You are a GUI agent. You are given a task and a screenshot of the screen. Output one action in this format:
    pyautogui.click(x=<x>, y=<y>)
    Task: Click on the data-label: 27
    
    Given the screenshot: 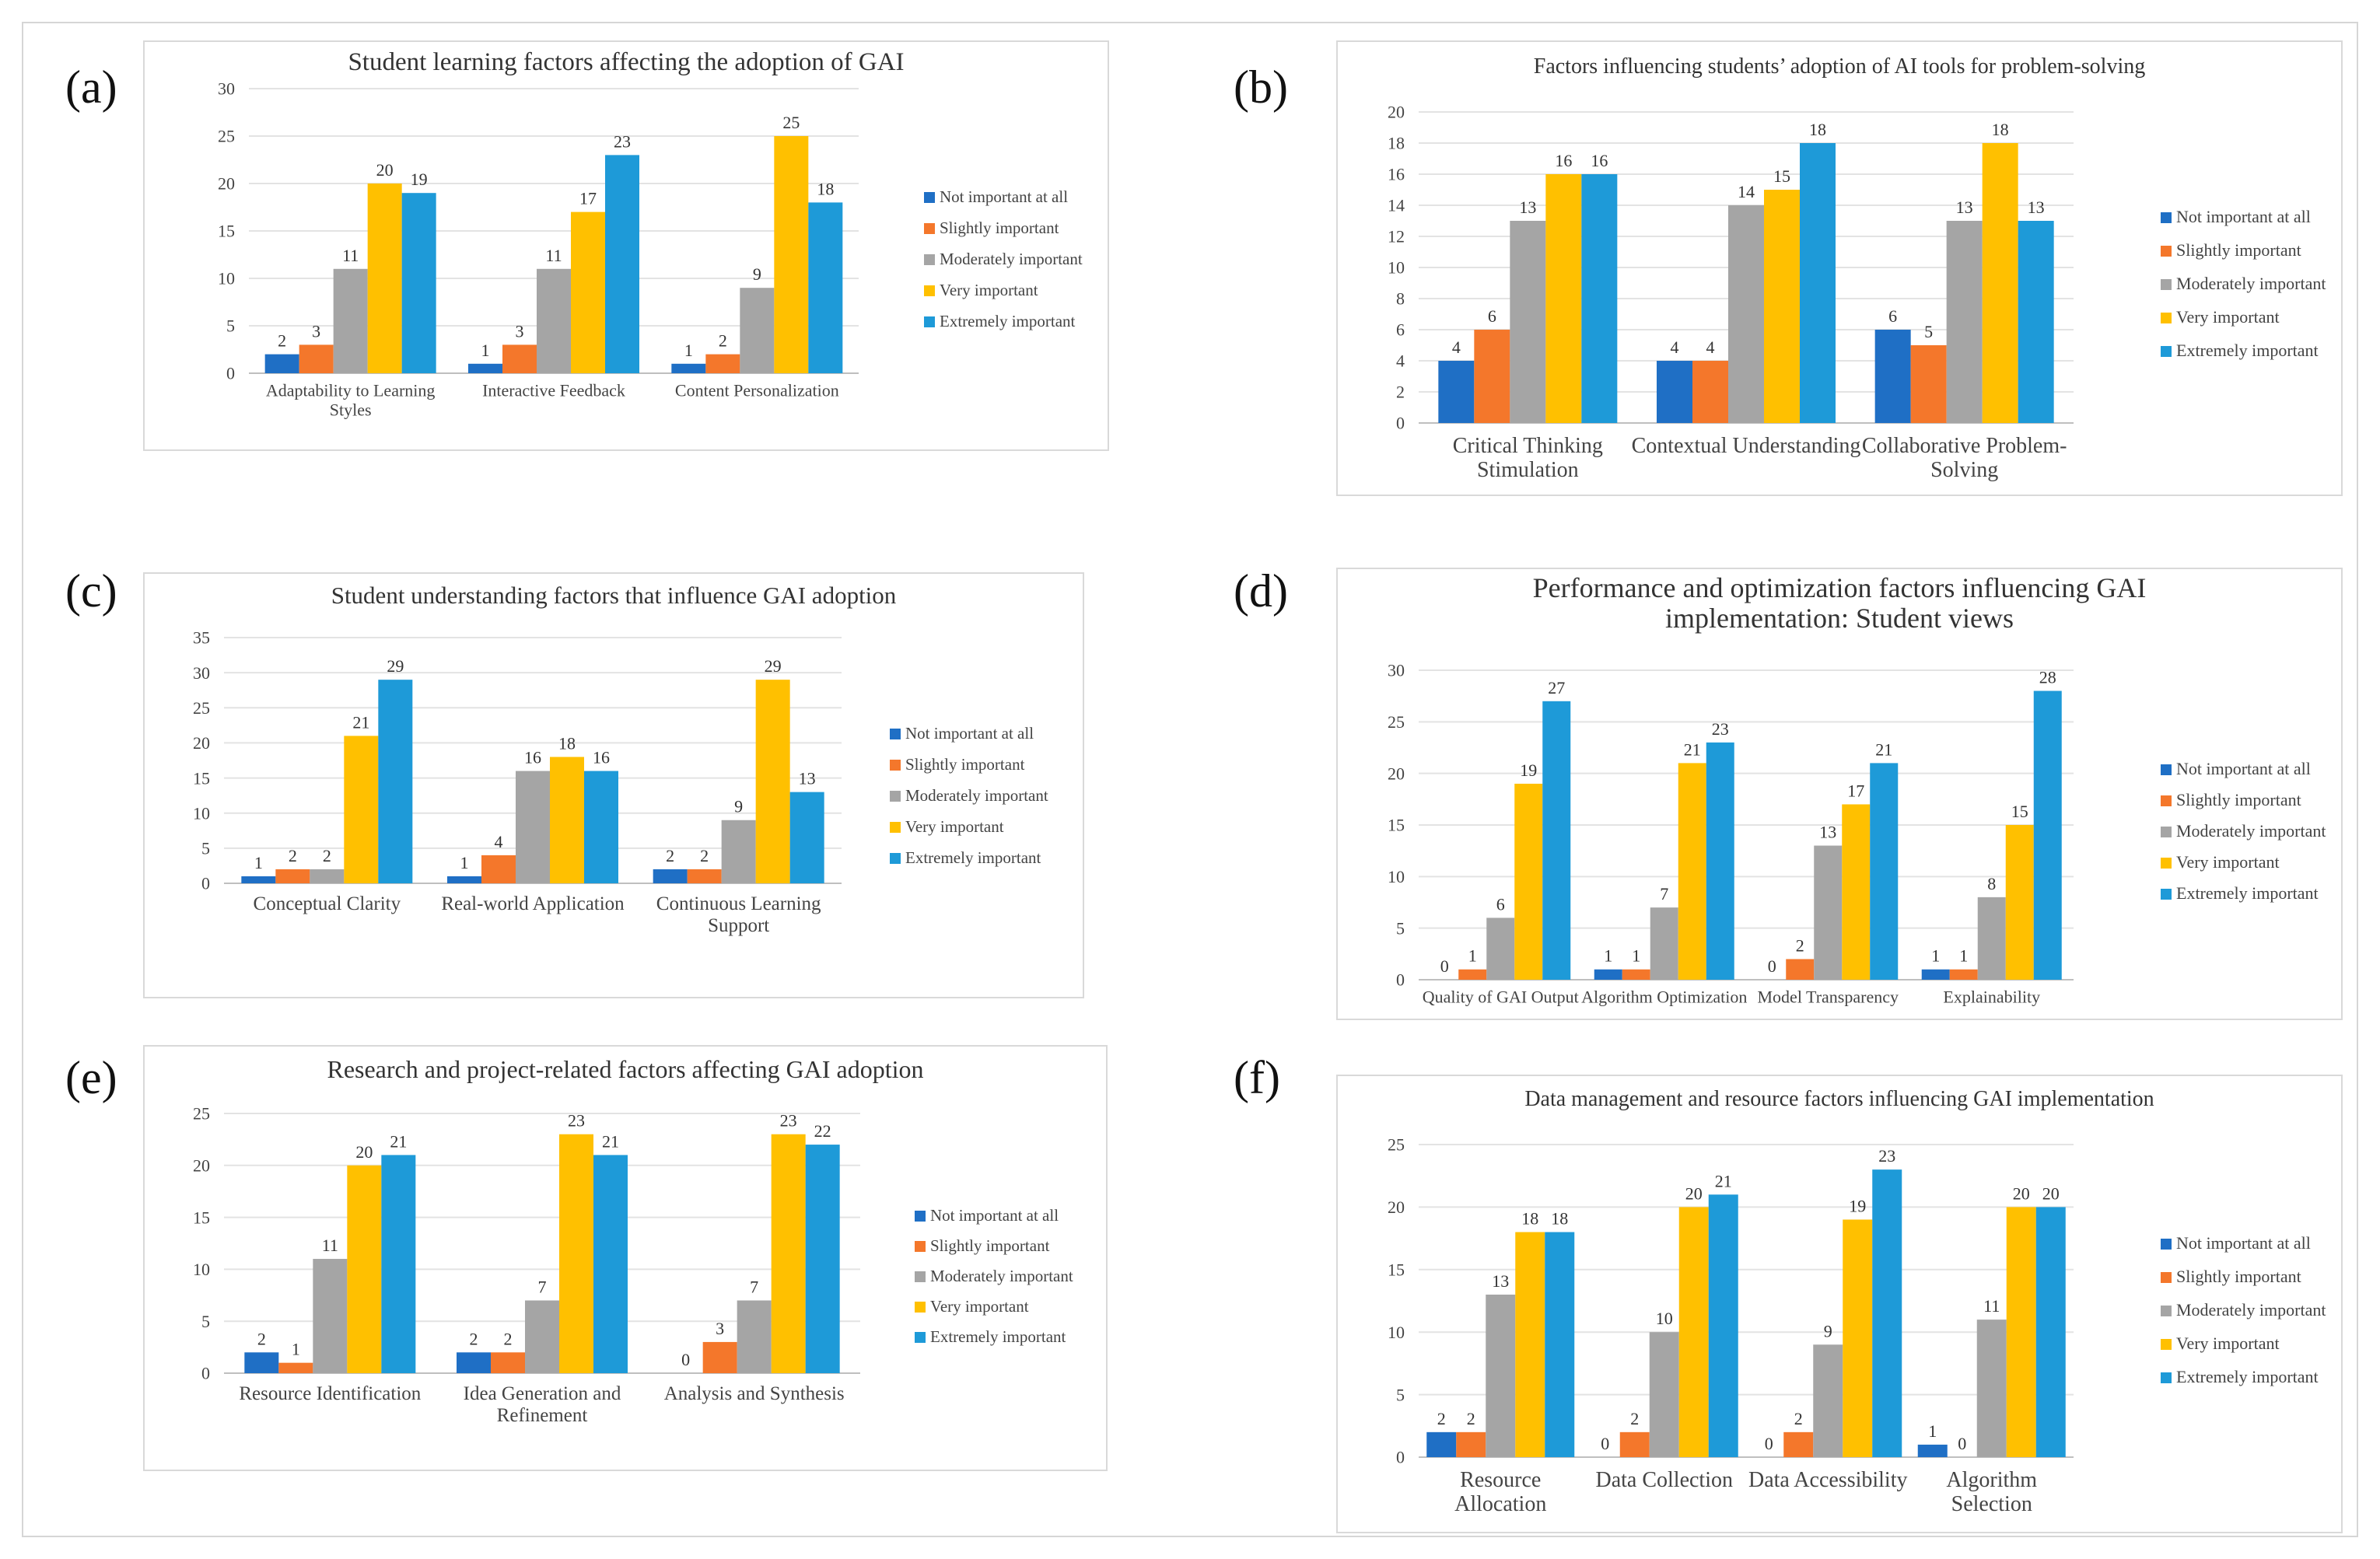 What is the action you would take?
    pyautogui.click(x=1556, y=687)
    